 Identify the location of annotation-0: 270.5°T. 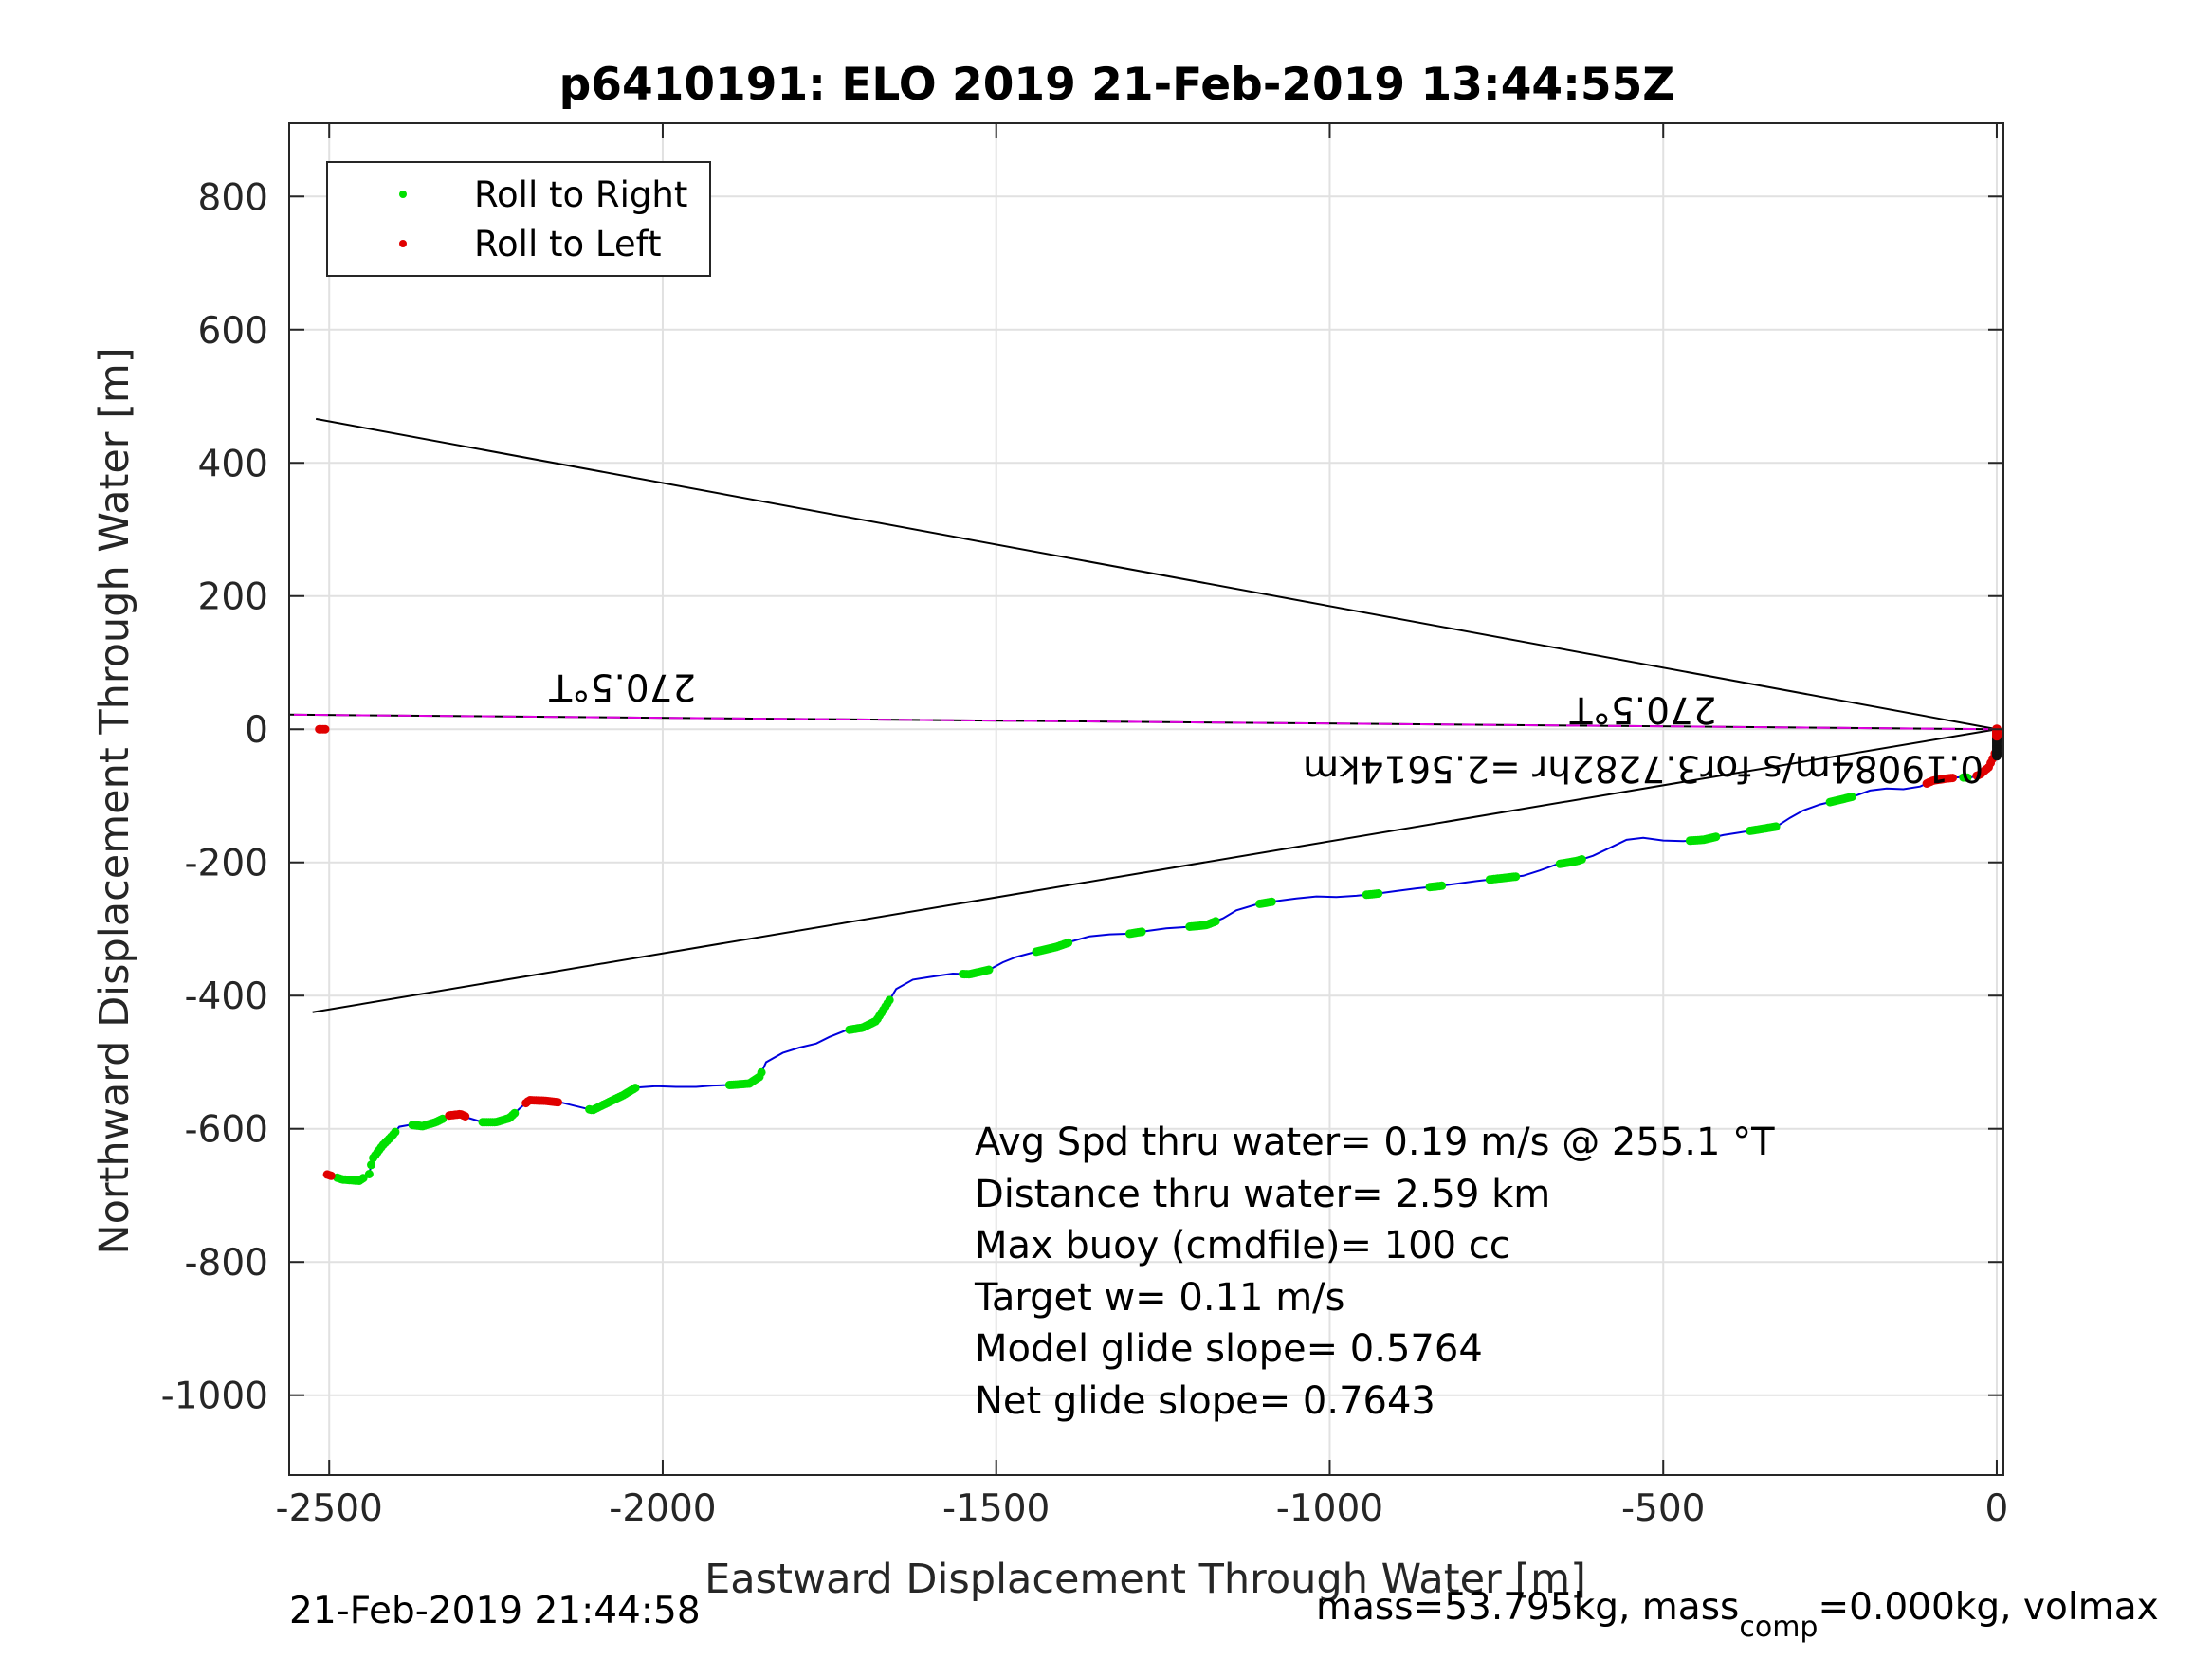
(622, 686).